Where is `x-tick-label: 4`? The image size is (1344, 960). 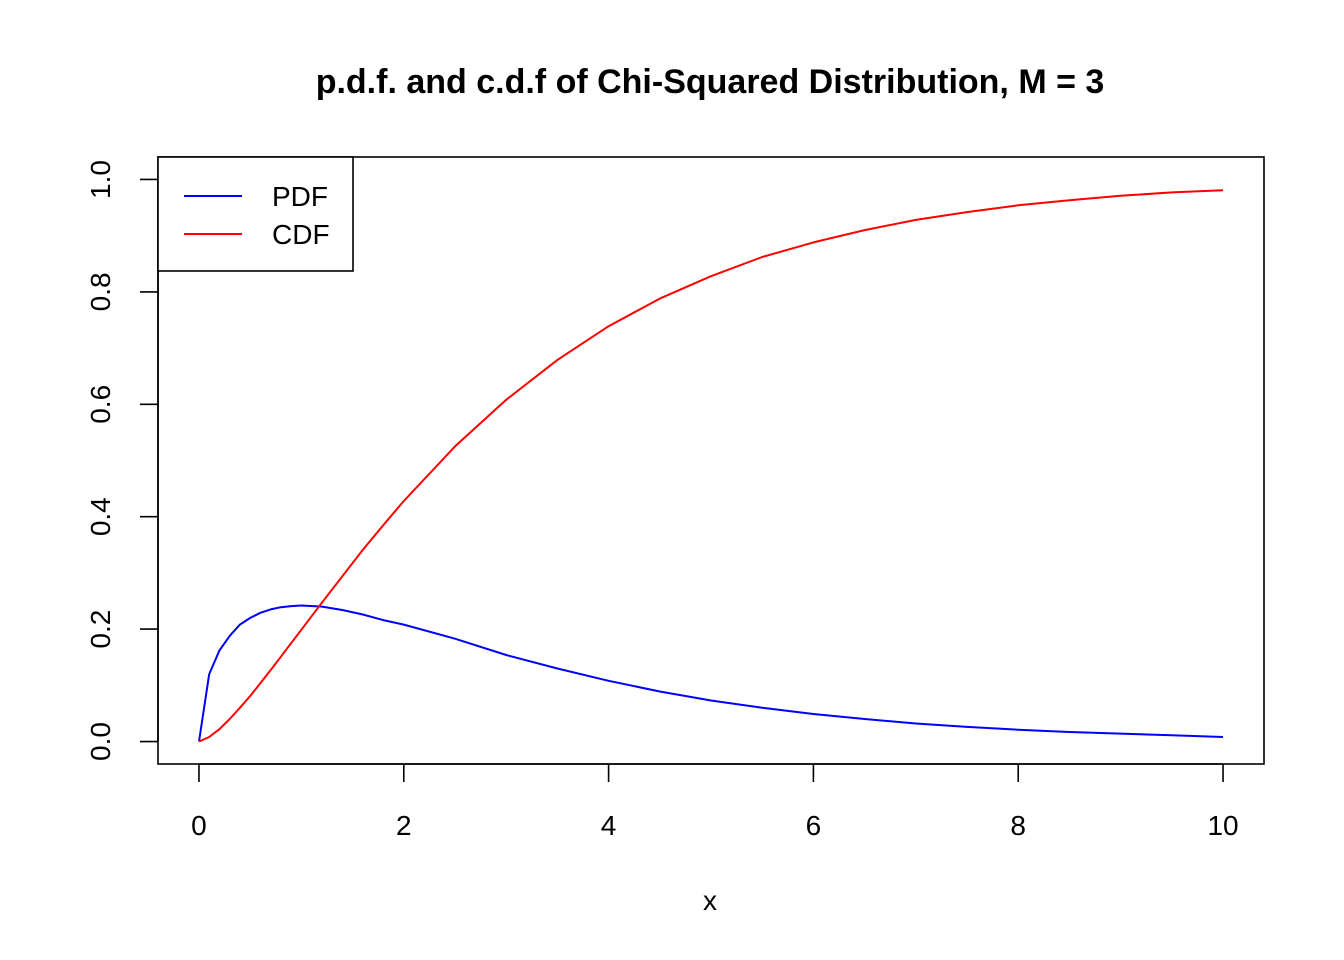 x-tick-label: 4 is located at coordinates (609, 825).